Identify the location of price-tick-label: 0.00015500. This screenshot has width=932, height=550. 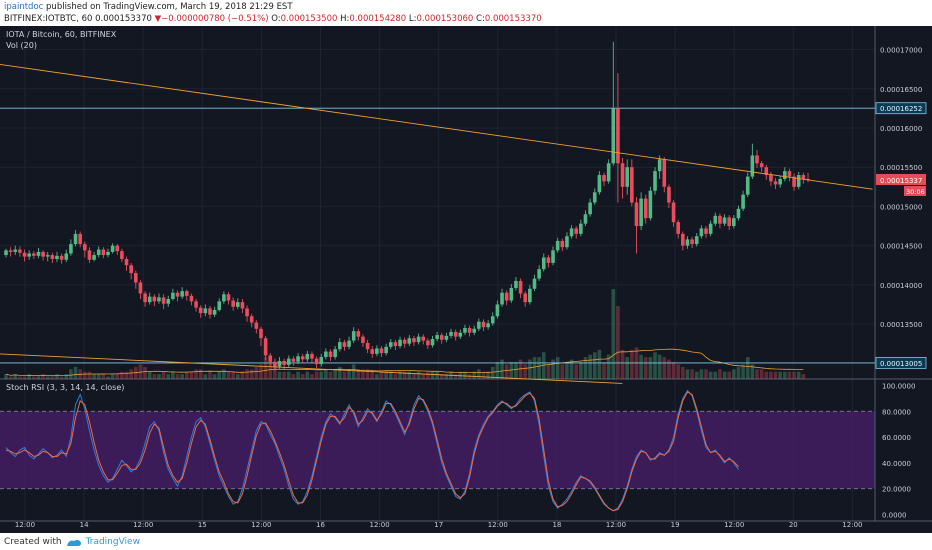
(901, 168).